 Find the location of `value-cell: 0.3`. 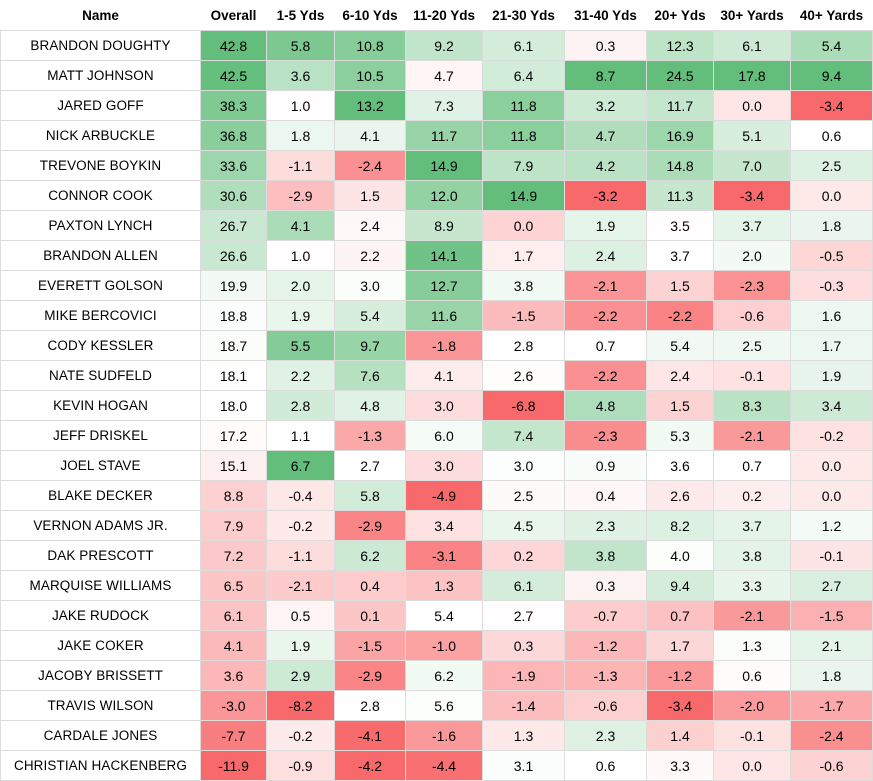

value-cell: 0.3 is located at coordinates (605, 45).